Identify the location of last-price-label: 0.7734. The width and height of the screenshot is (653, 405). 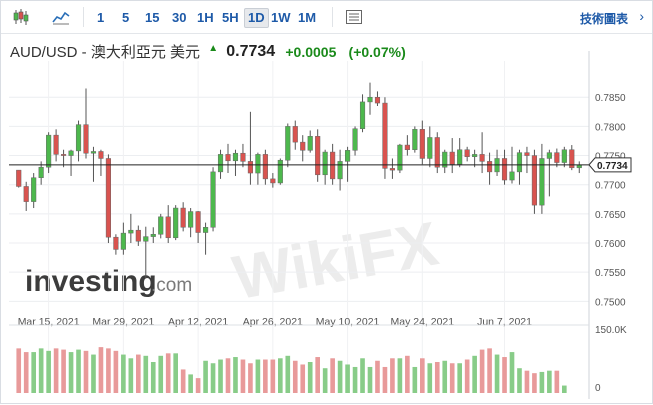
(612, 166).